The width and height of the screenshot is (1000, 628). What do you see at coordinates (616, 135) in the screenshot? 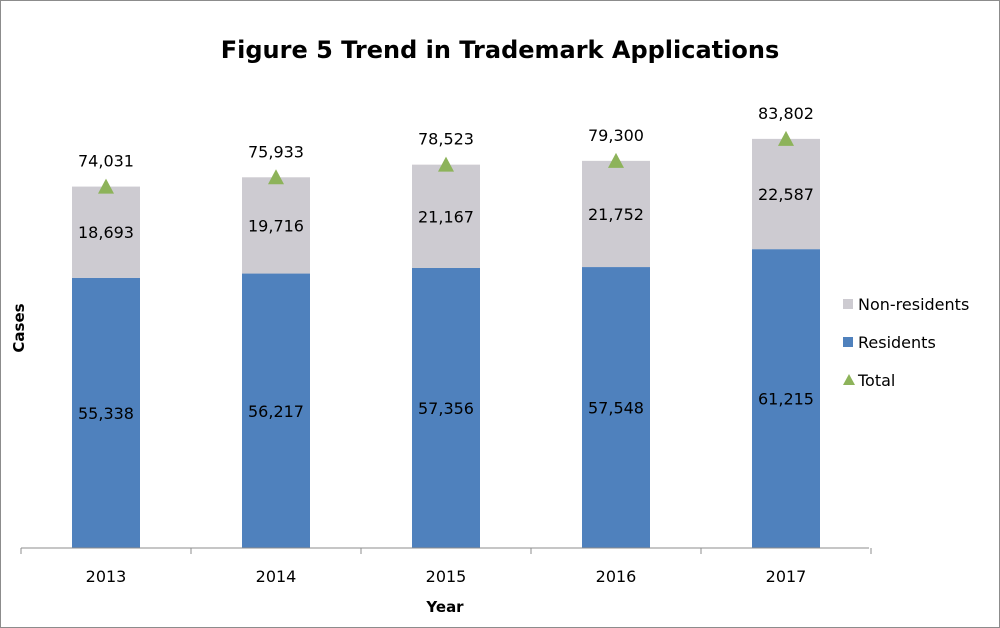
I see `data-label-total-2016: 79,300` at bounding box center [616, 135].